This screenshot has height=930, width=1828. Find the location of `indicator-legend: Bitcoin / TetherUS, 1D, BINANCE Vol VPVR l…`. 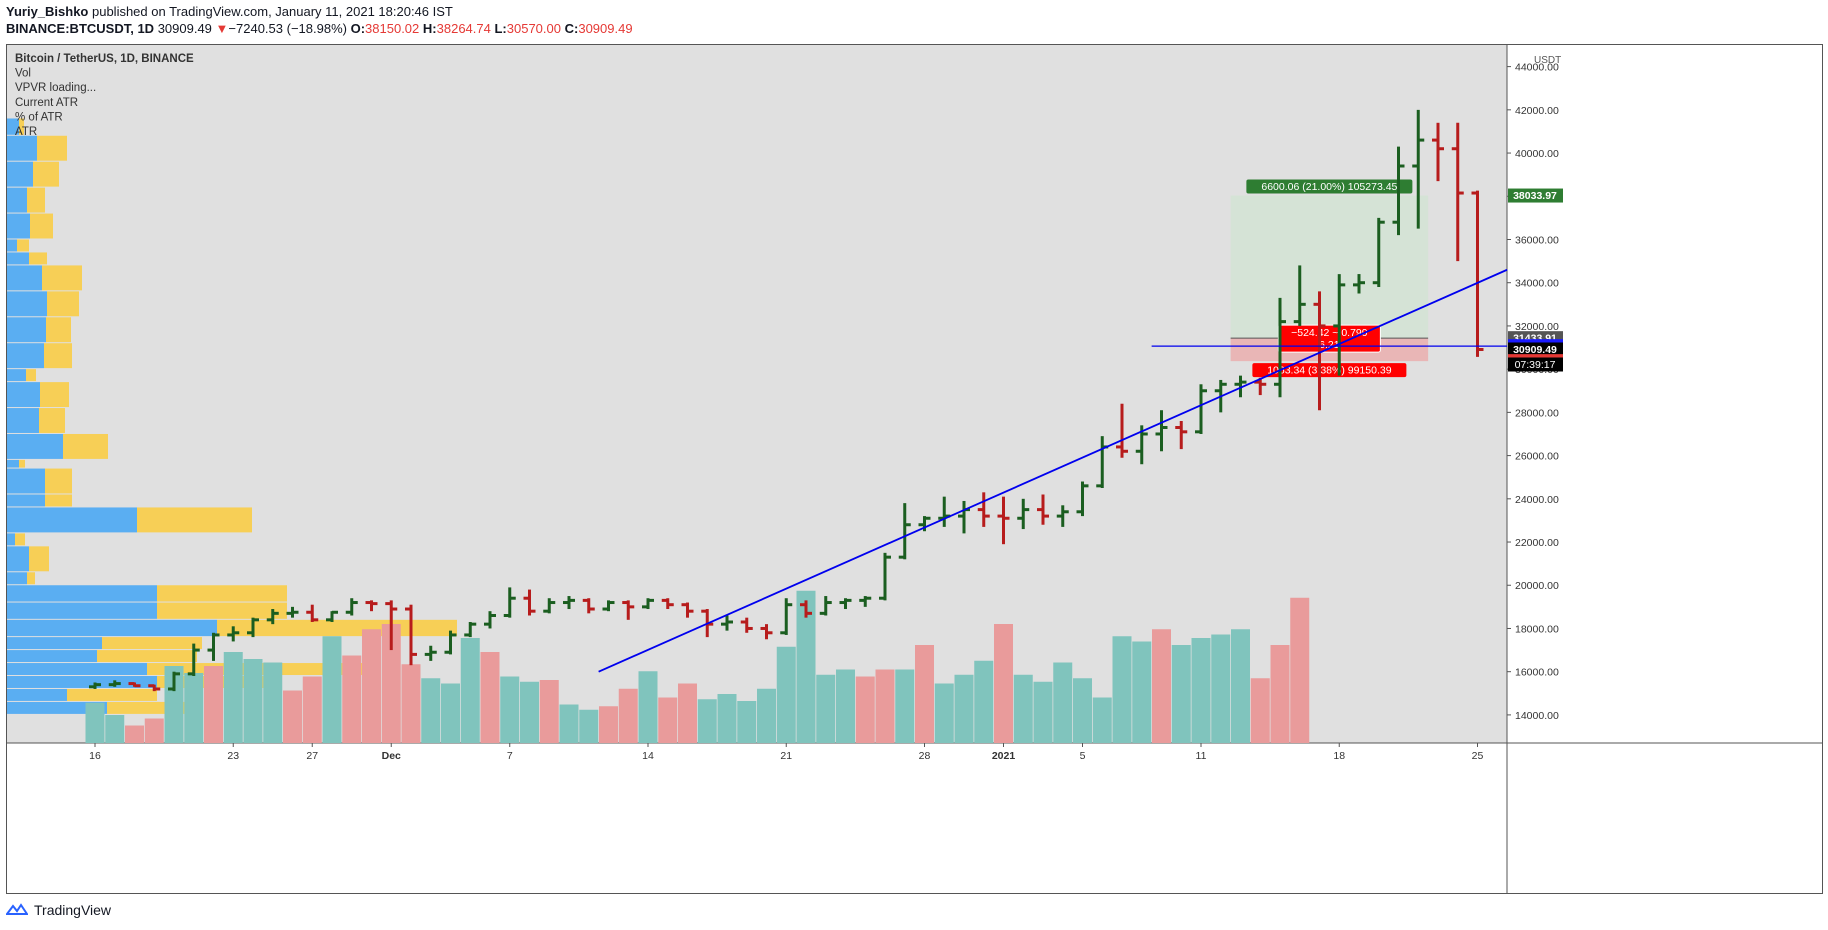

indicator-legend: Bitcoin / TetherUS, 1D, BINANCE Vol VPVR l… is located at coordinates (104, 95).